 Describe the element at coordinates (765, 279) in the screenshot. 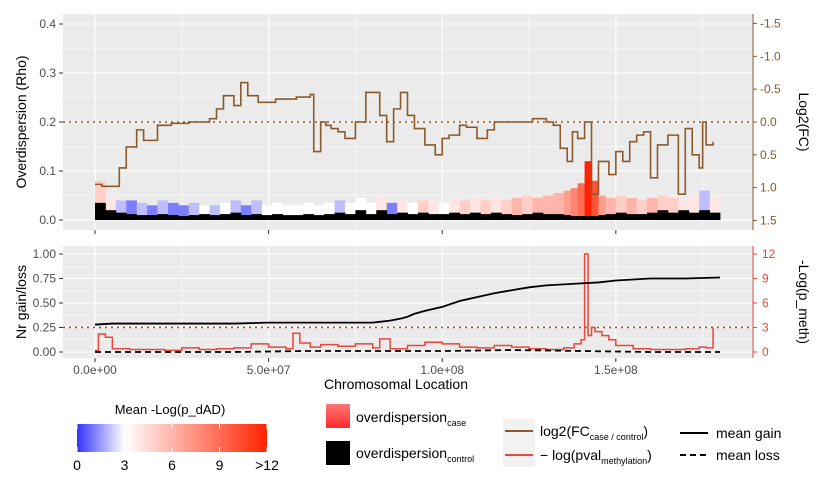

I see `y2-tick-label: 9` at that location.